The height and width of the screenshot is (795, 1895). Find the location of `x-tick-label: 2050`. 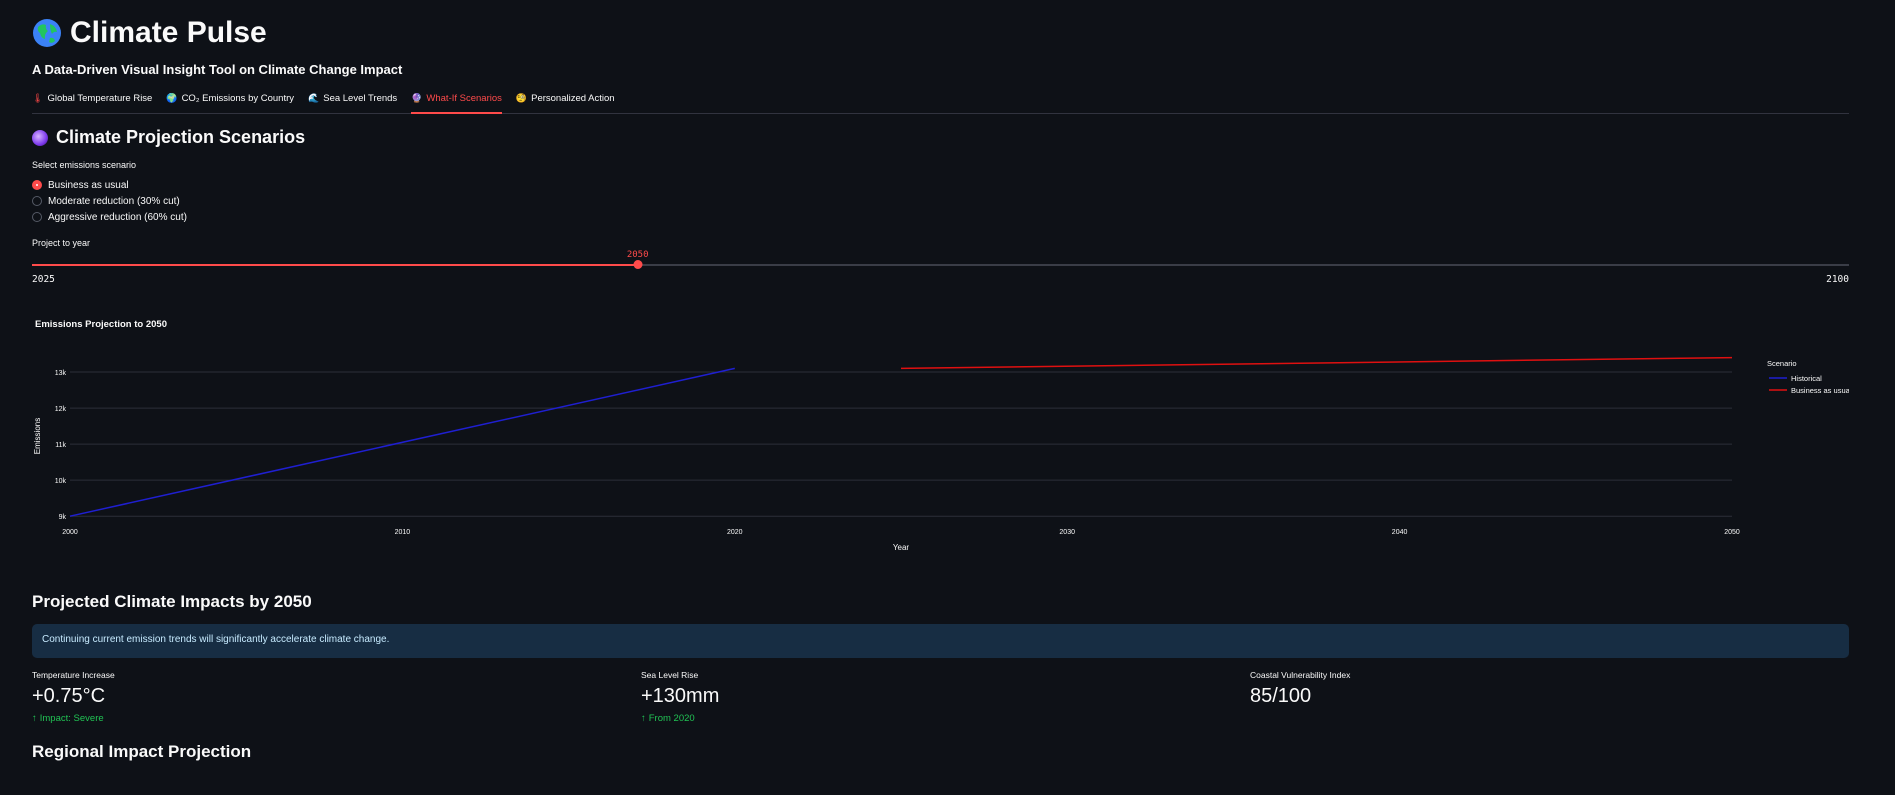

x-tick-label: 2050 is located at coordinates (1732, 532).